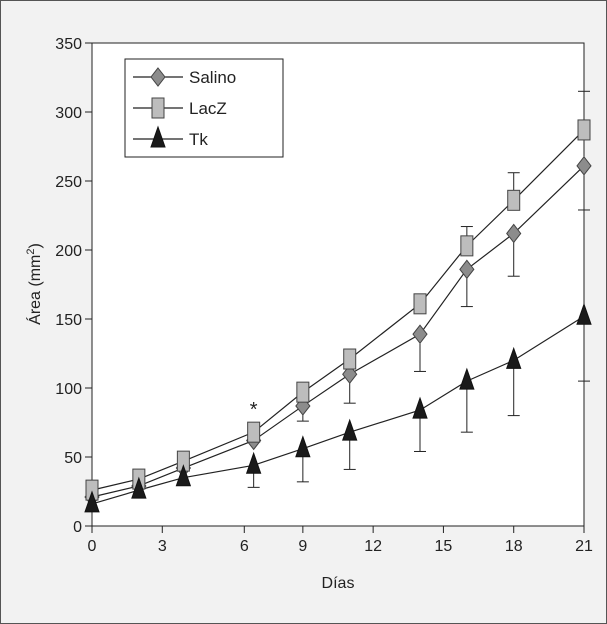  What do you see at coordinates (212, 77) in the screenshot?
I see `legend-label-salino: Salino` at bounding box center [212, 77].